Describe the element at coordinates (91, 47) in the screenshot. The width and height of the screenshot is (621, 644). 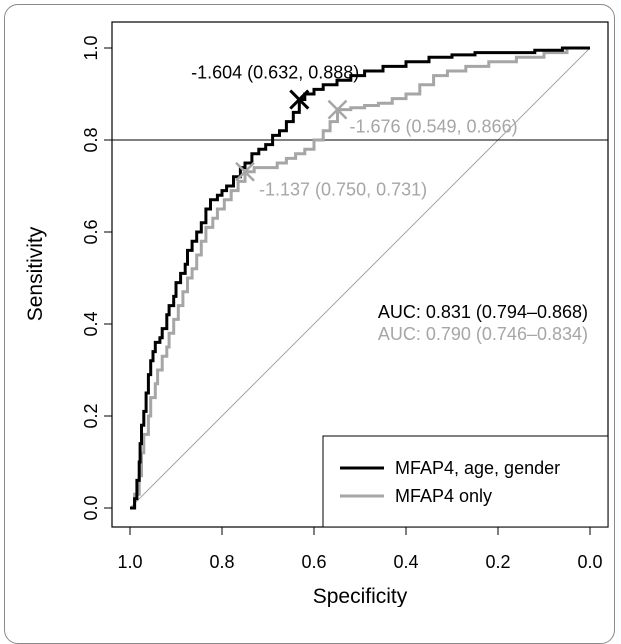
I see `y-tick-label: 1.0` at that location.